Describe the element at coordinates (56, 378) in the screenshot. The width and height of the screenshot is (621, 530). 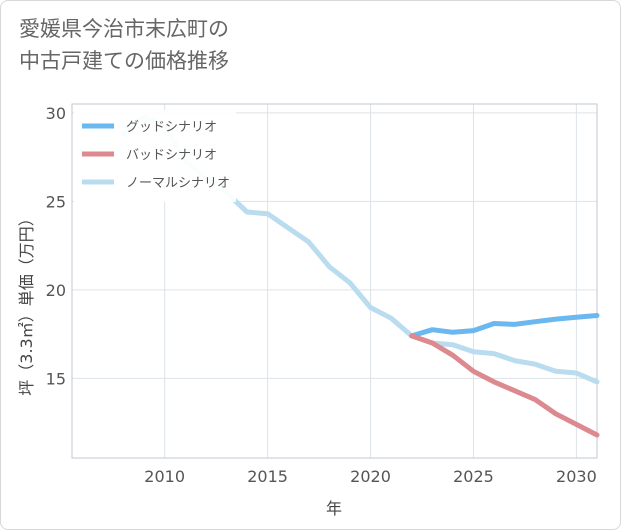
I see `y-tick-label: 15` at that location.